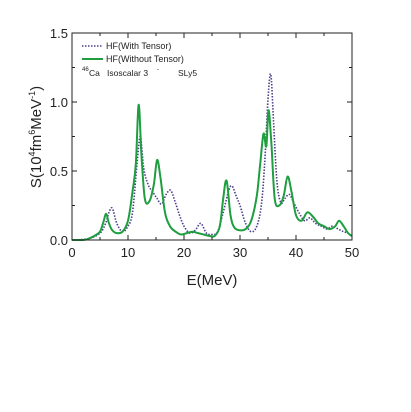 The height and width of the screenshot is (412, 411). Describe the element at coordinates (94, 73) in the screenshot. I see `nucleus-symbol: Ca` at that location.